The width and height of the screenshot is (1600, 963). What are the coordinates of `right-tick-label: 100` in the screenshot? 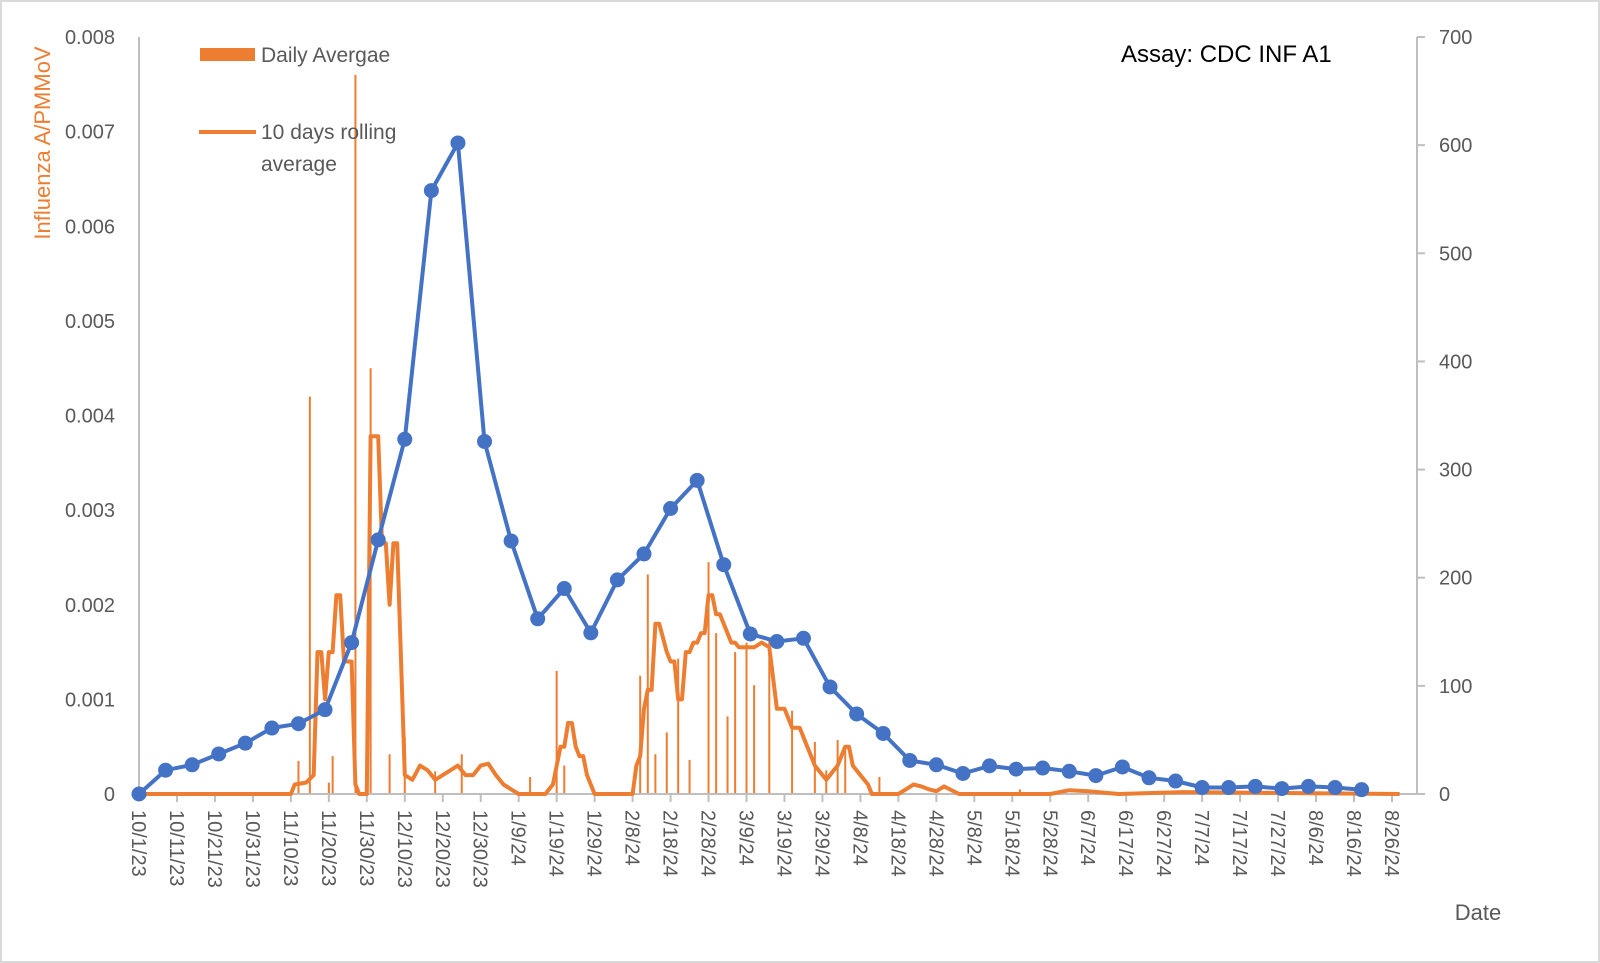 It's located at (1455, 687).